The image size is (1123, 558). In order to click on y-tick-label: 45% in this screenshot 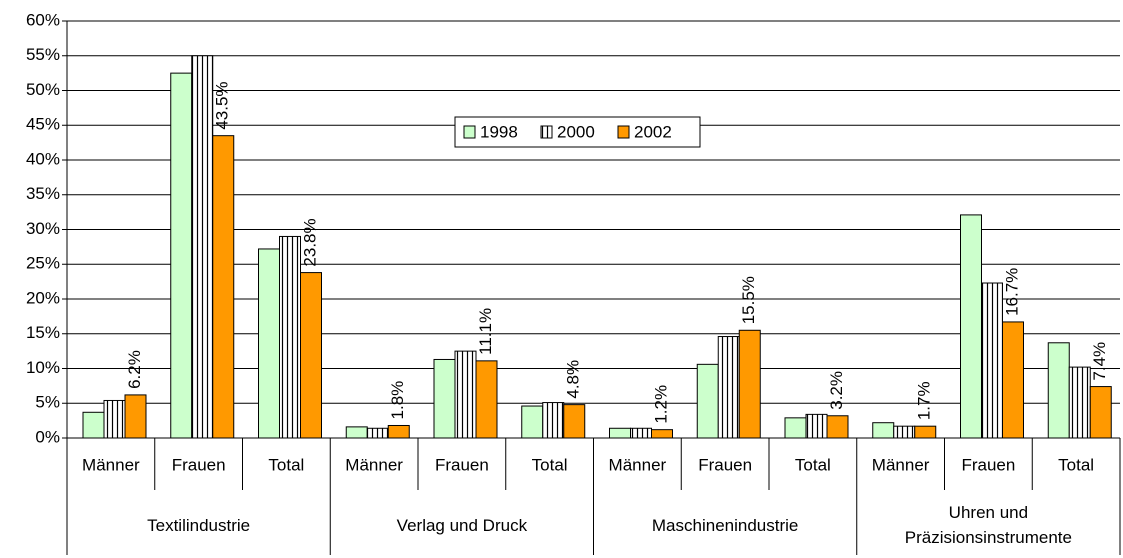, I will do `click(43, 124)`.